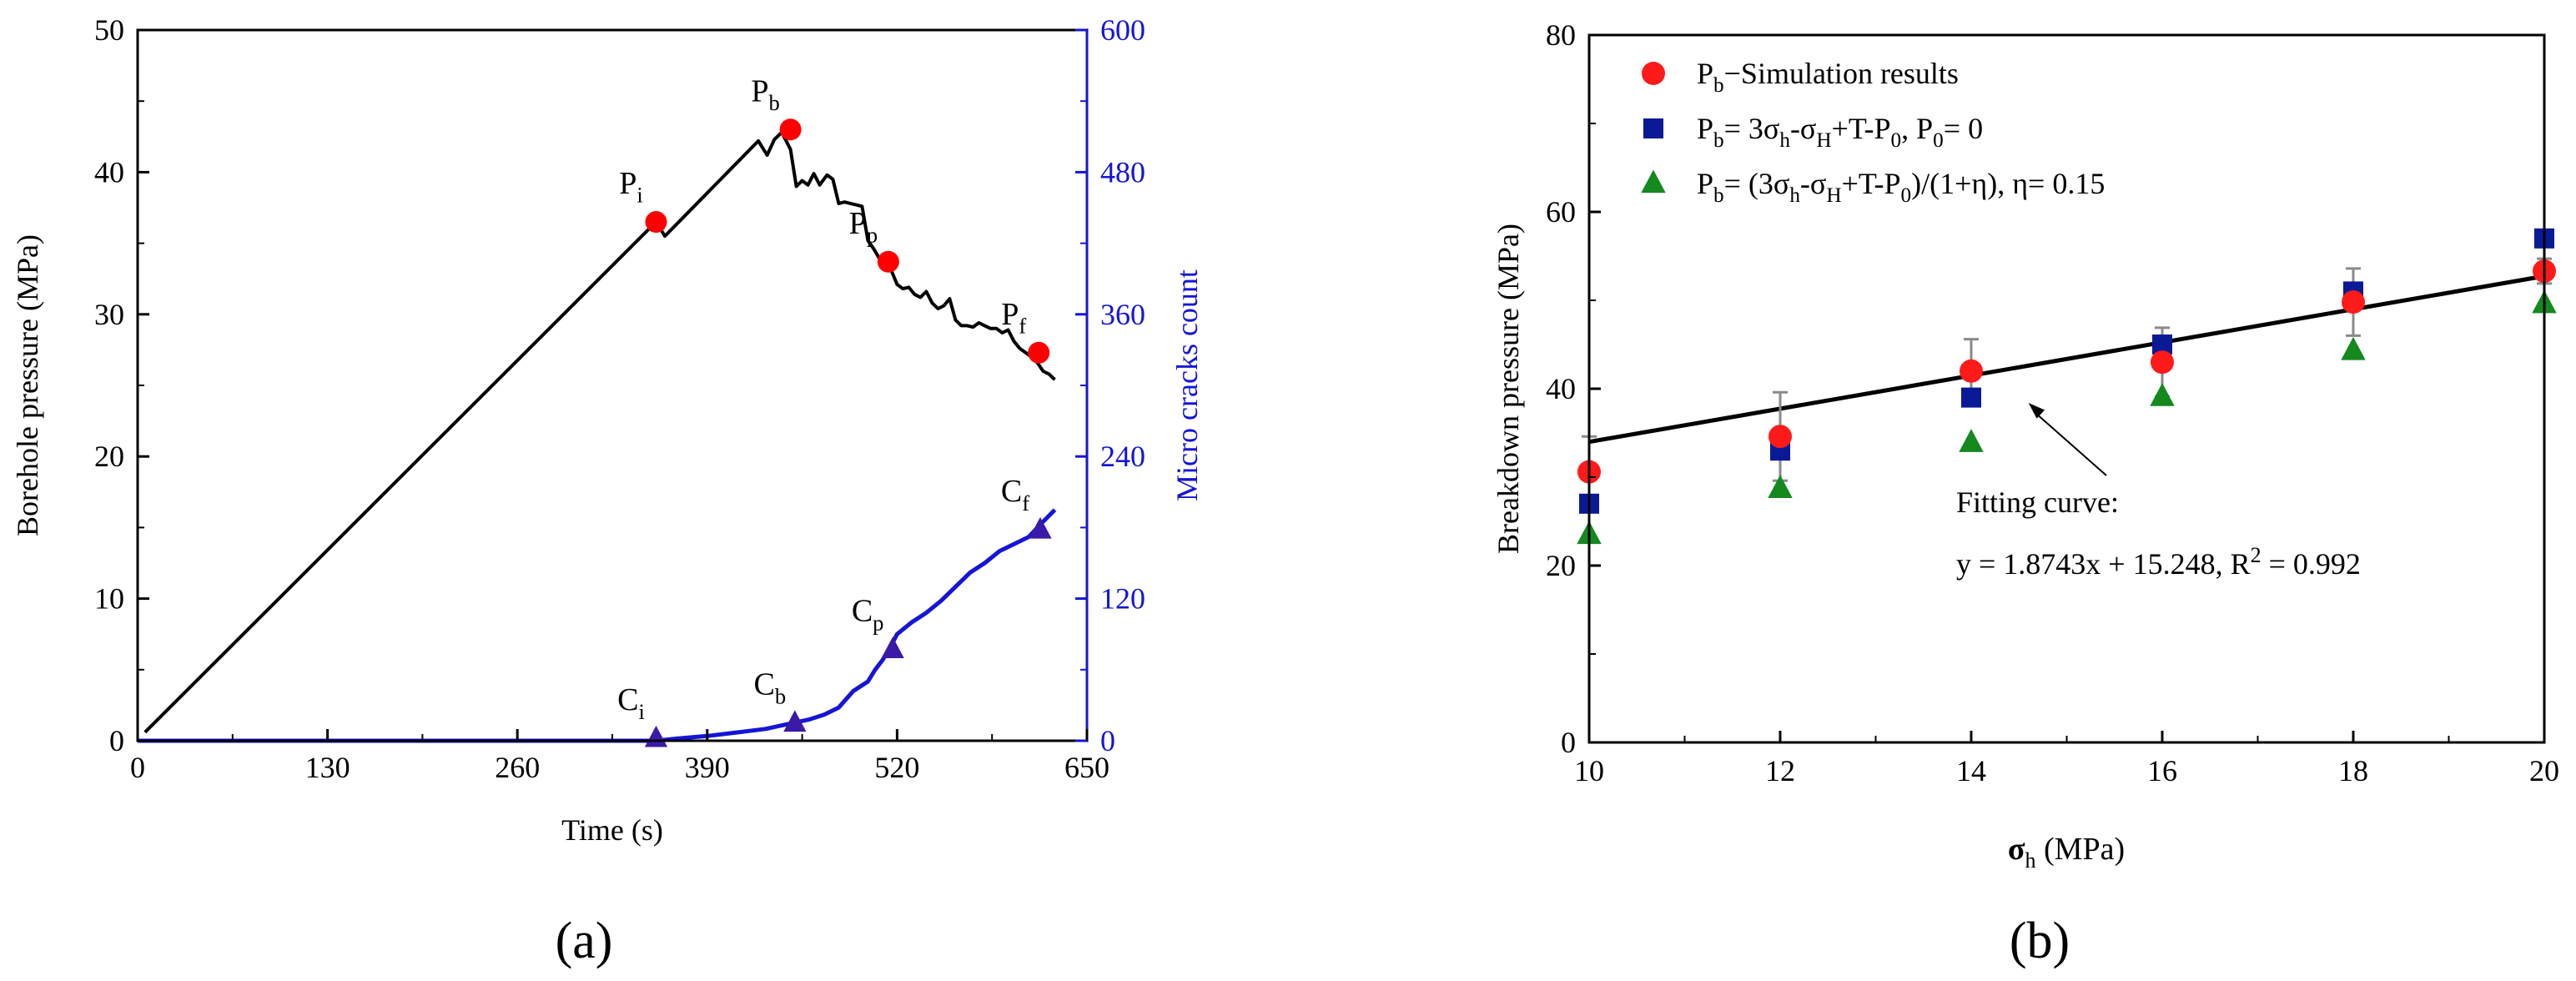  Describe the element at coordinates (1828, 77) in the screenshot. I see `legend-label: Pb​−Simulation results` at that location.